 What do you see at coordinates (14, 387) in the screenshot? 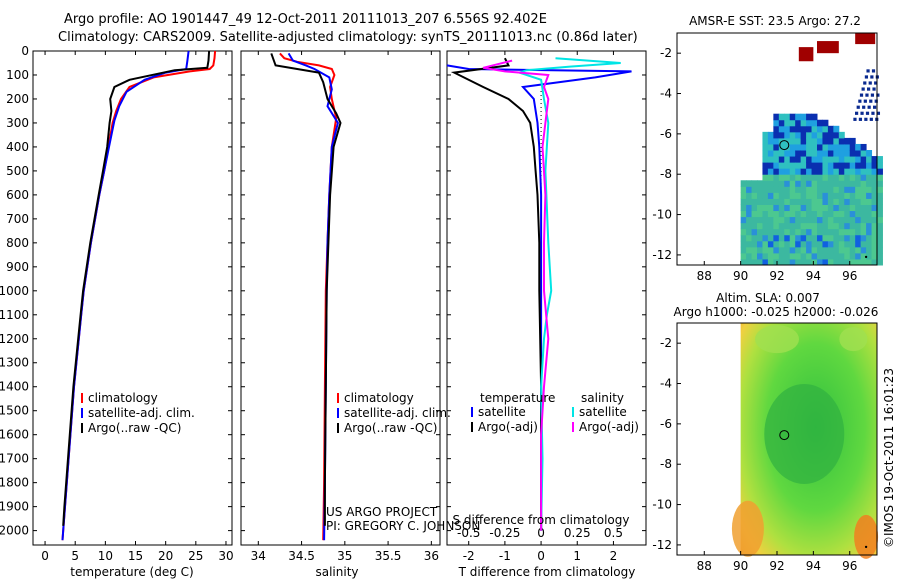
I see `y-tick-label: 1400` at bounding box center [14, 387].